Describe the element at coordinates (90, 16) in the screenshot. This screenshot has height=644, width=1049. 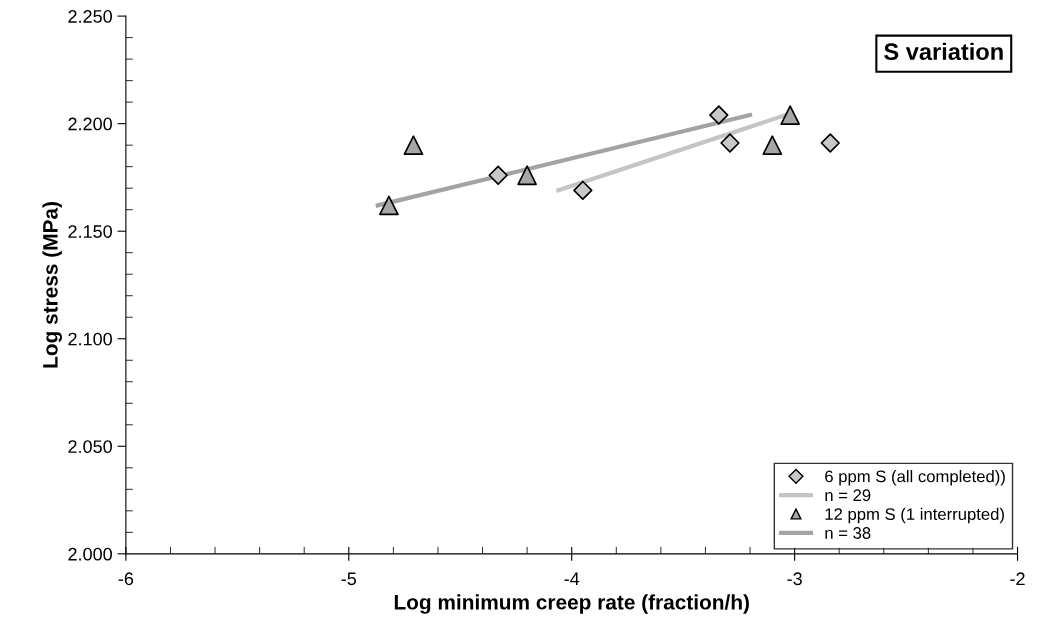
I see `y-tick-label: 2.250` at that location.